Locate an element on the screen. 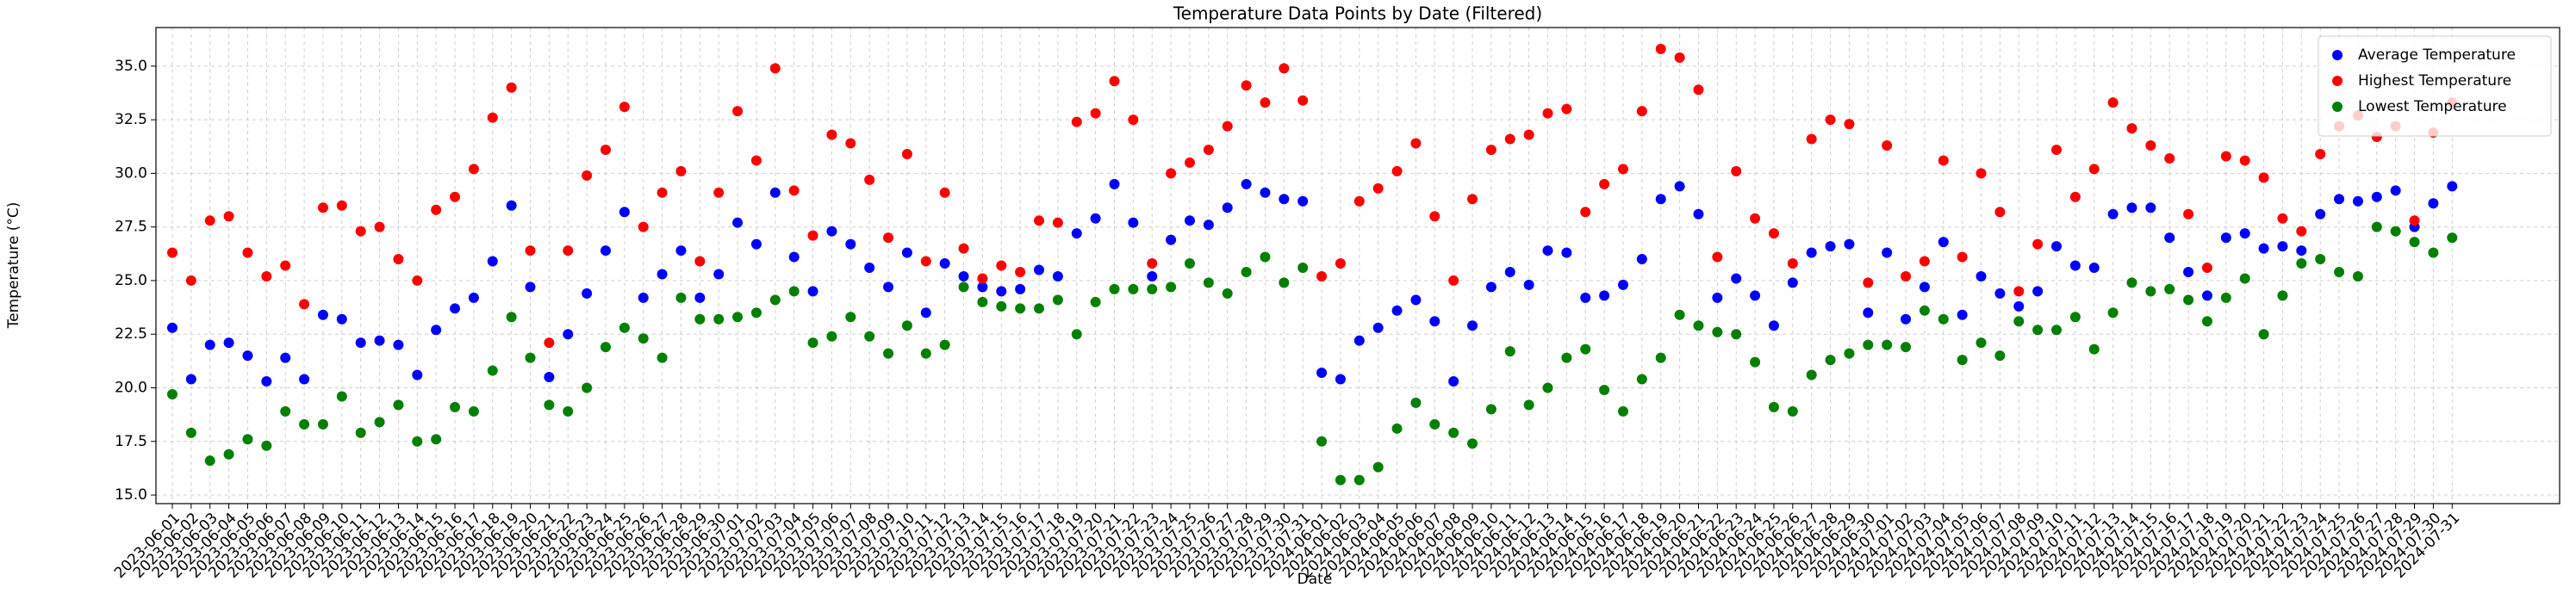  y-tick-label: 25.0 is located at coordinates (131, 280).